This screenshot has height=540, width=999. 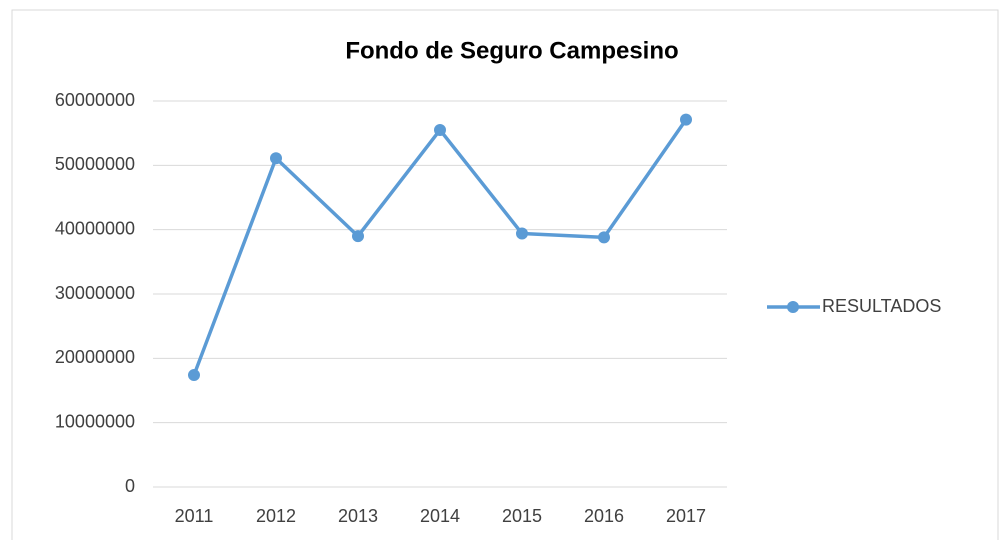 What do you see at coordinates (130, 486) in the screenshot?
I see `y-tick-label: 0` at bounding box center [130, 486].